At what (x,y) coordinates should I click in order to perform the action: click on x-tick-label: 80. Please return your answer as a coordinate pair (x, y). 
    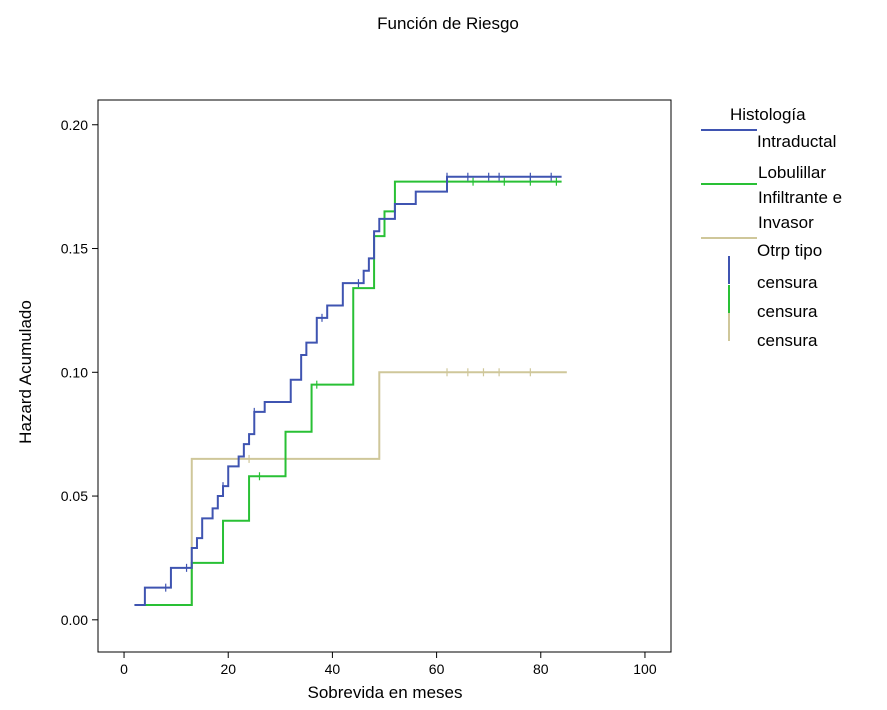
    Looking at the image, I should click on (541, 669).